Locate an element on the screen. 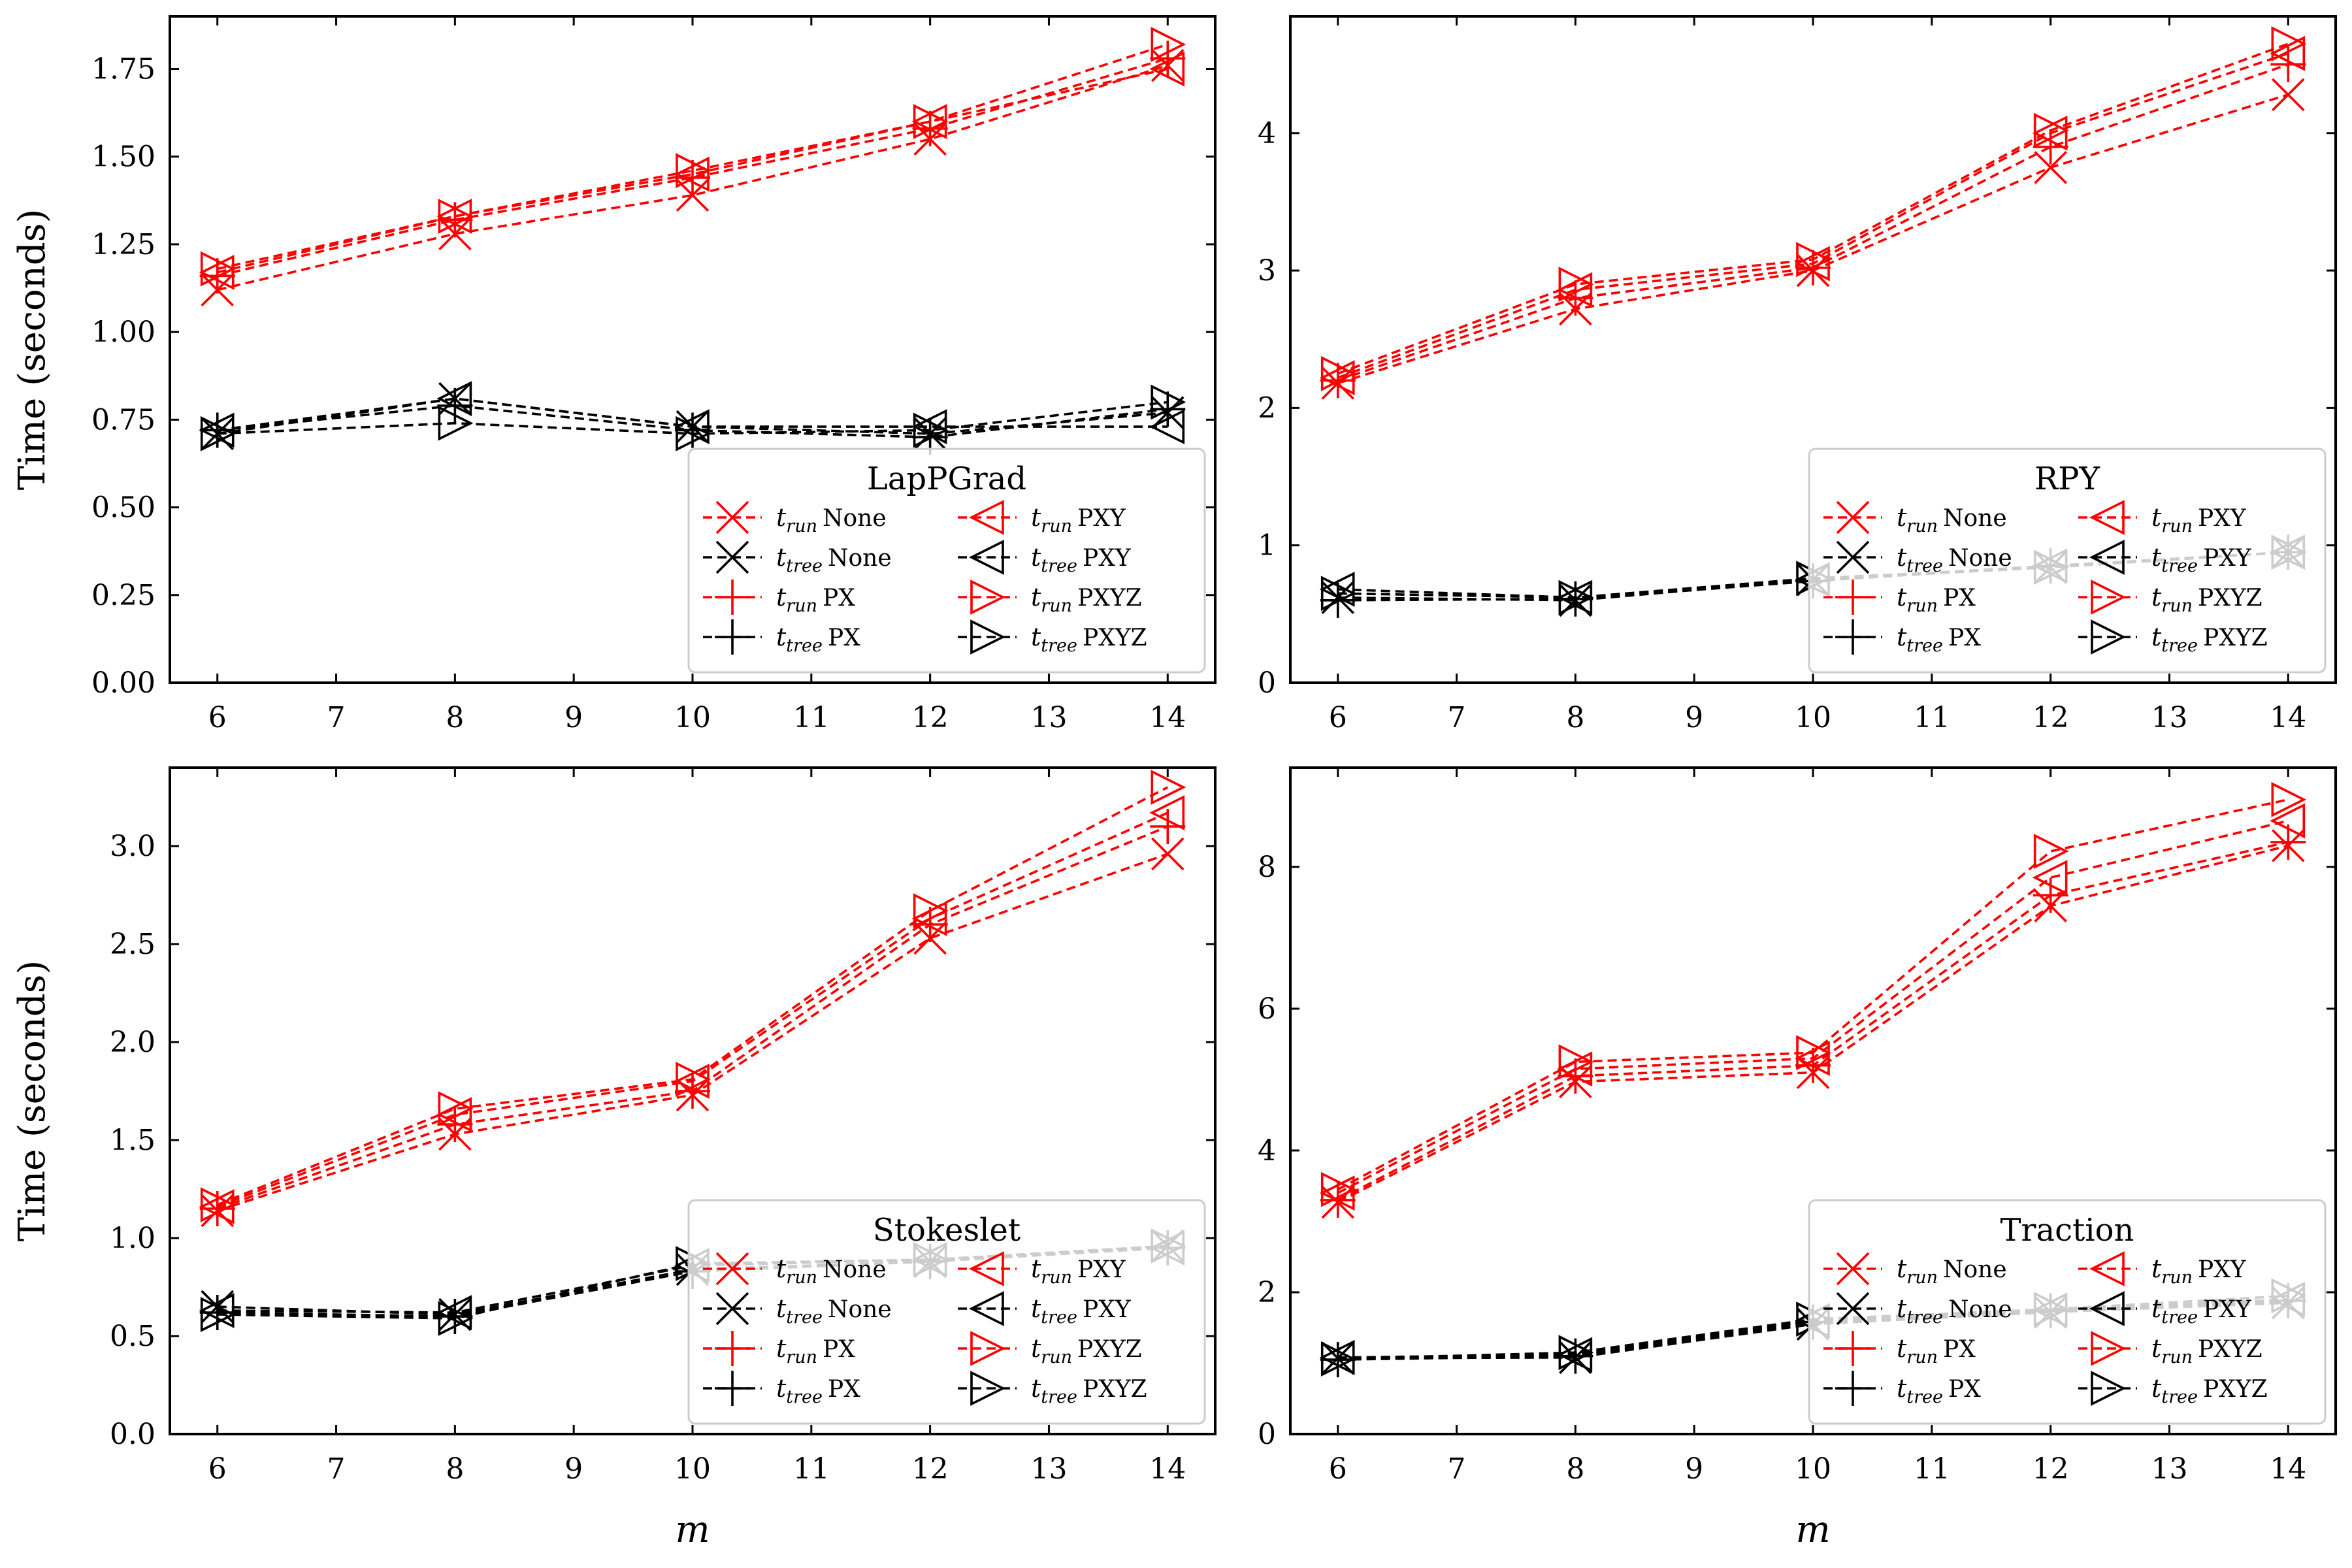  series-t-run-px is located at coordinates (1813, 222).